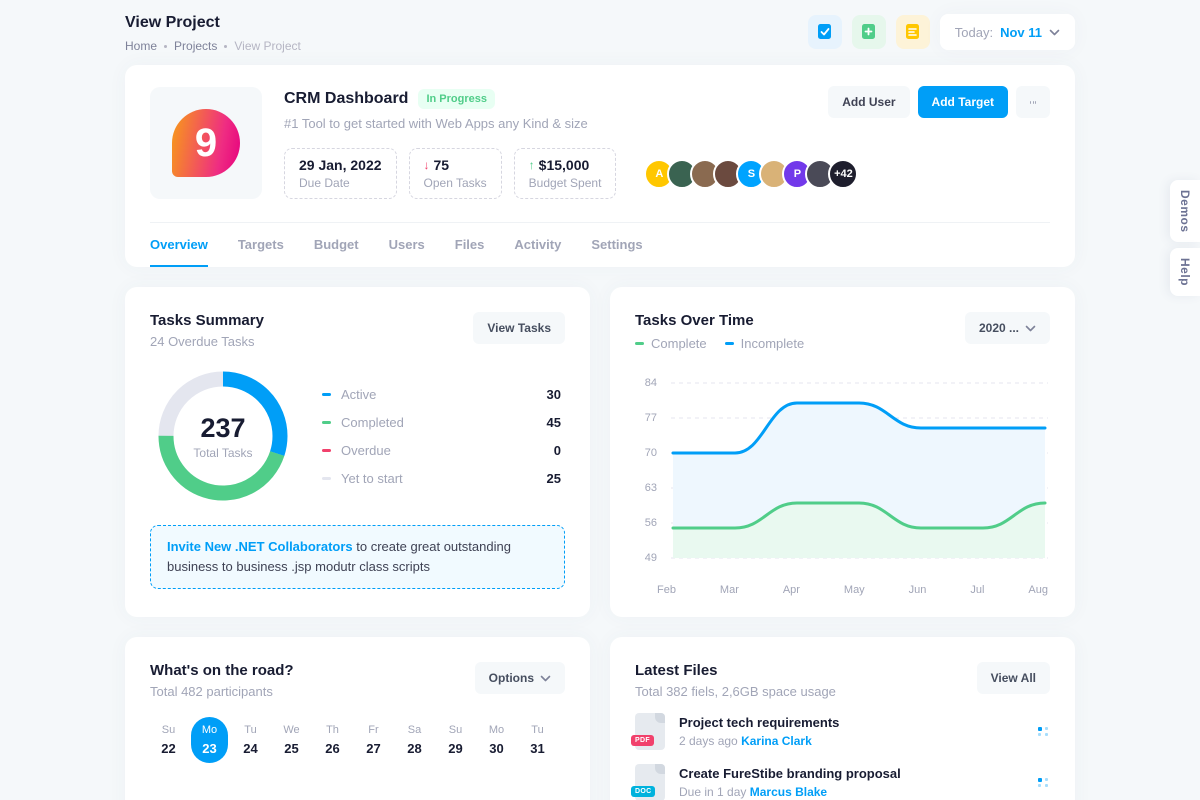 The image size is (1200, 800). What do you see at coordinates (324, 183) in the screenshot?
I see `stat-due-date-label: Due Date` at bounding box center [324, 183].